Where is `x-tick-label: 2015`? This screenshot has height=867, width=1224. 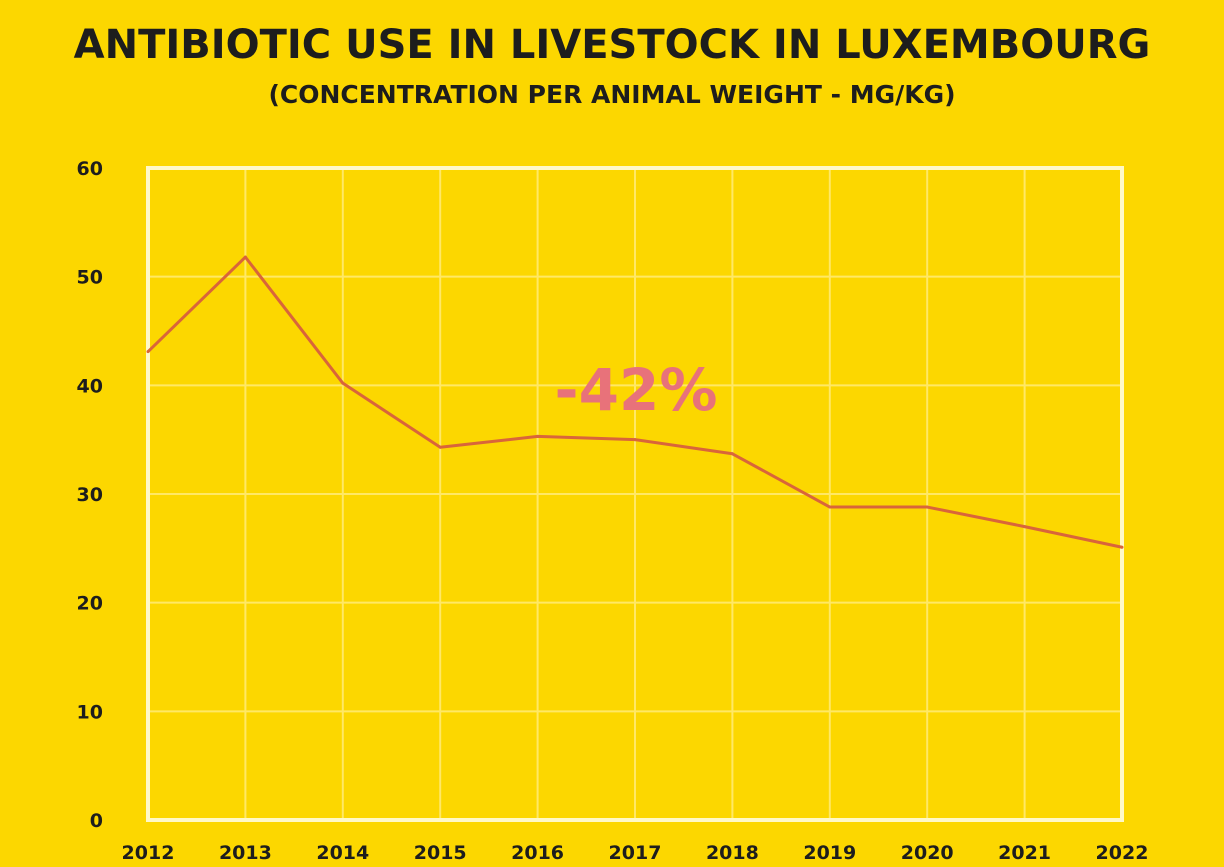
x-tick-label: 2015 is located at coordinates (440, 853).